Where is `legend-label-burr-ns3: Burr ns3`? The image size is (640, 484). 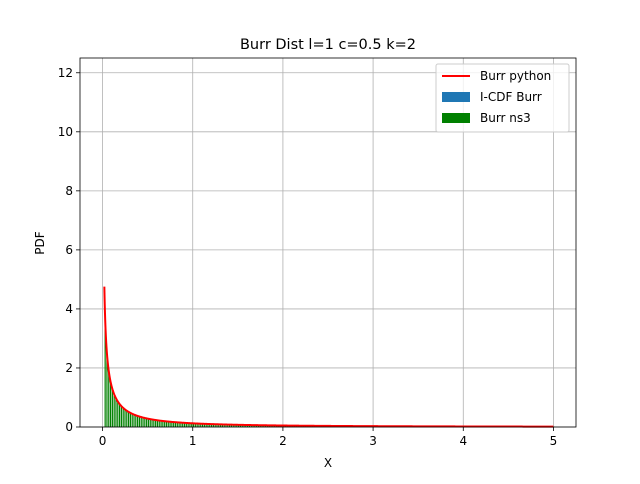
legend-label-burr-ns3: Burr ns3 is located at coordinates (505, 118).